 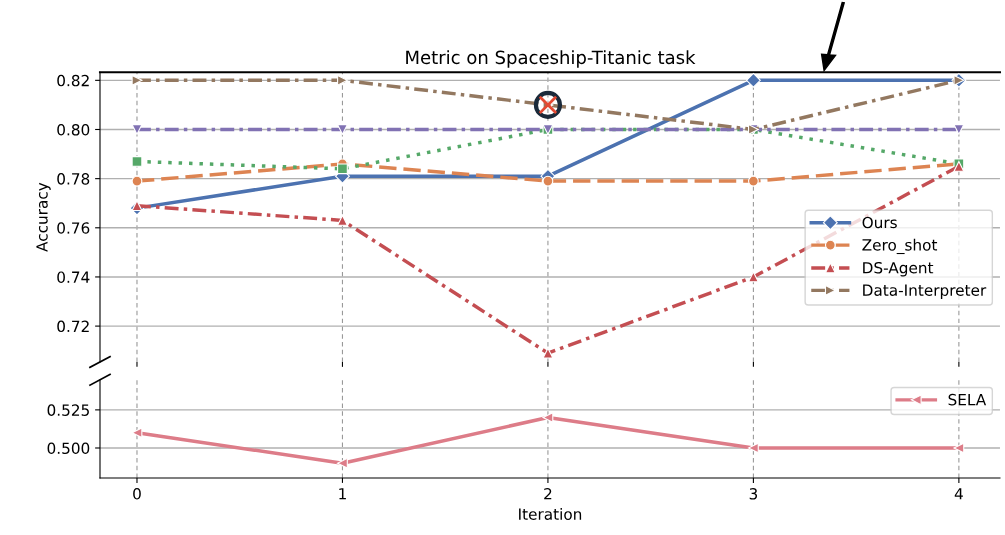 I want to click on chart-title: Metric on Spaceship-Titanic task, so click(x=551, y=59).